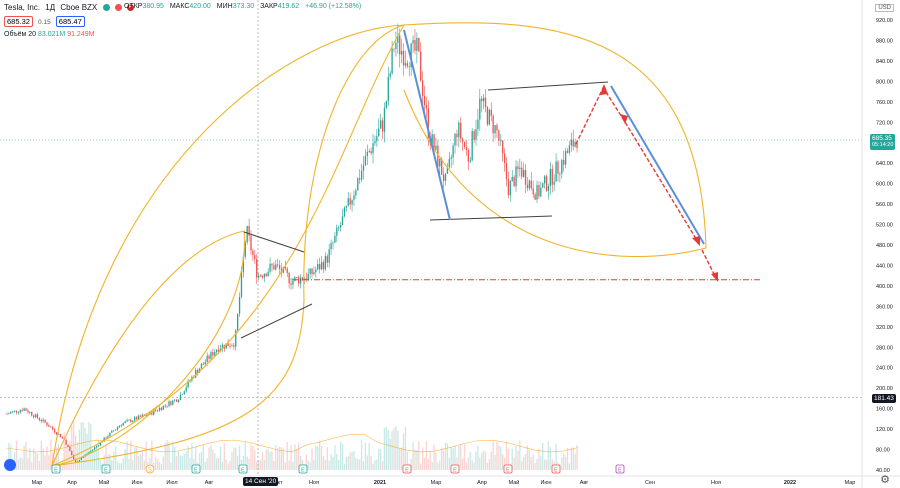 The image size is (900, 488). I want to click on volume-legend: Объём 20 83.021M 91.249M, so click(49, 34).